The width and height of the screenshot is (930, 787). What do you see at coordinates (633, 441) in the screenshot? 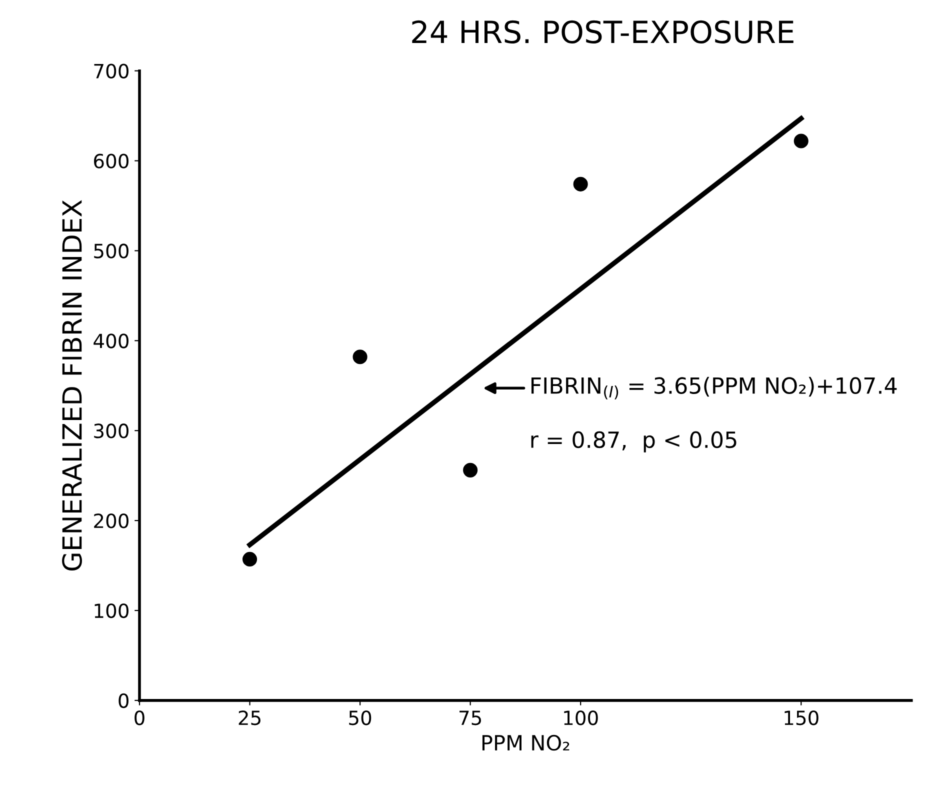
I see `annotation: r = 0.87, p < 0.05` at bounding box center [633, 441].